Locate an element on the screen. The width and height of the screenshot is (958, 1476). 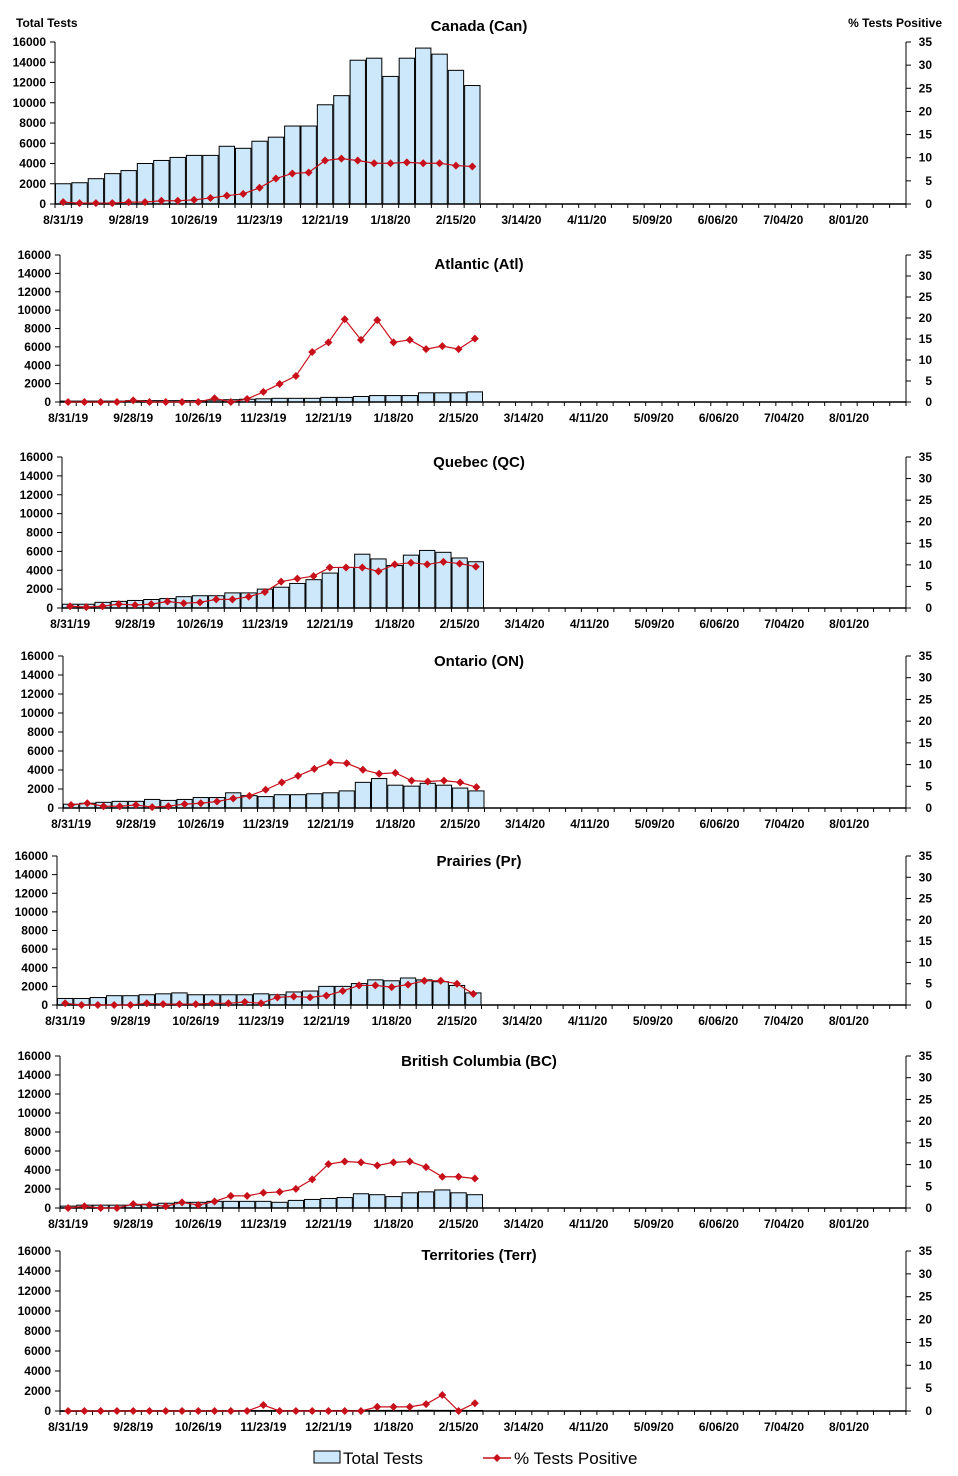
panel-title: Quebec (QC) is located at coordinates (479, 462).